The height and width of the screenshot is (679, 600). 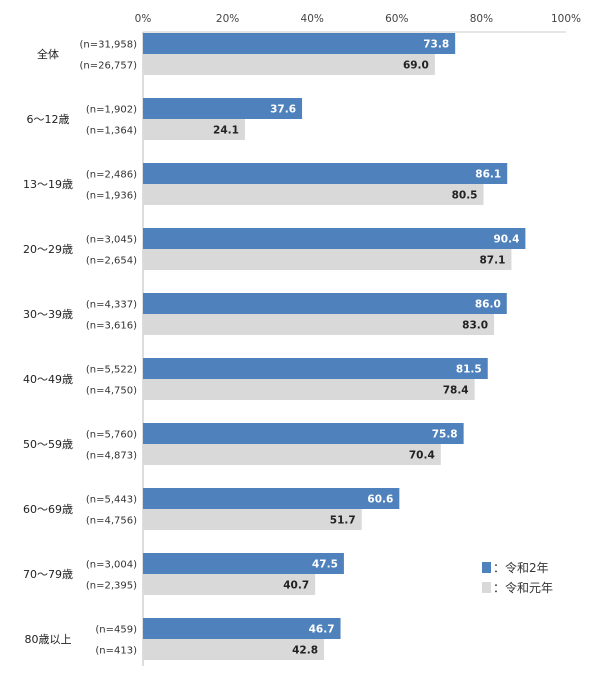 I want to click on data-label: 46.7, so click(x=322, y=630).